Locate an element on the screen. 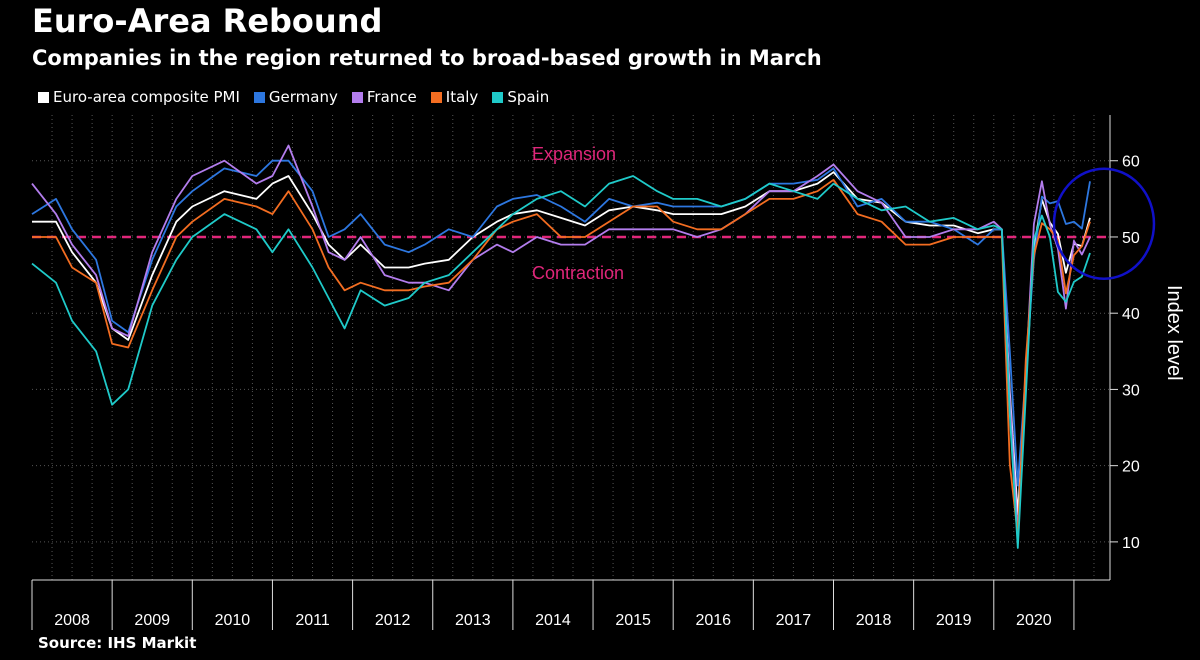 The image size is (1200, 660). legend-item-euro-area: Euro-area composite PMI is located at coordinates (139, 97).